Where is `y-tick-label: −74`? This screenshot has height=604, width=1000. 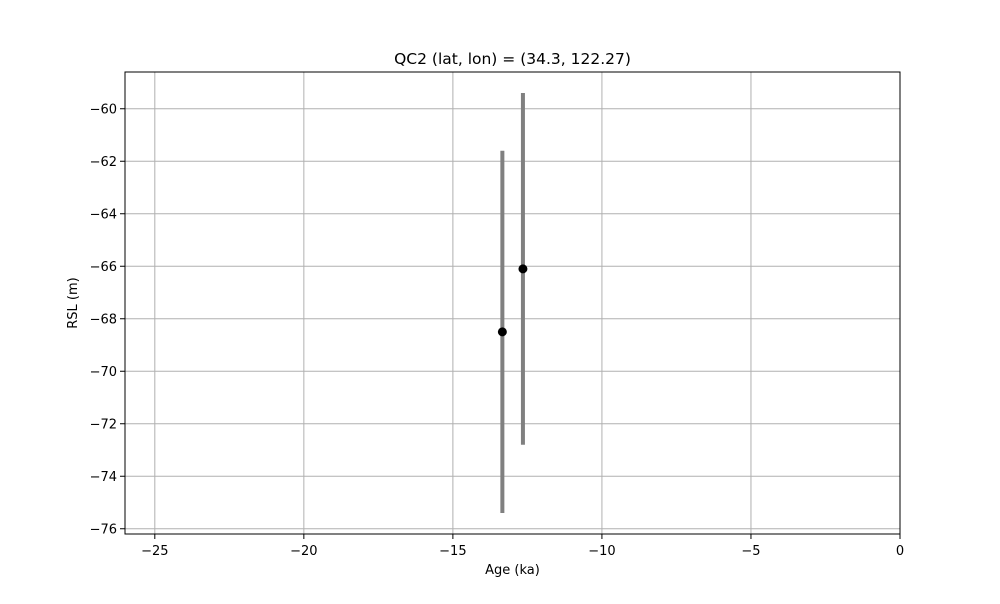 y-tick-label: −74 is located at coordinates (103, 477).